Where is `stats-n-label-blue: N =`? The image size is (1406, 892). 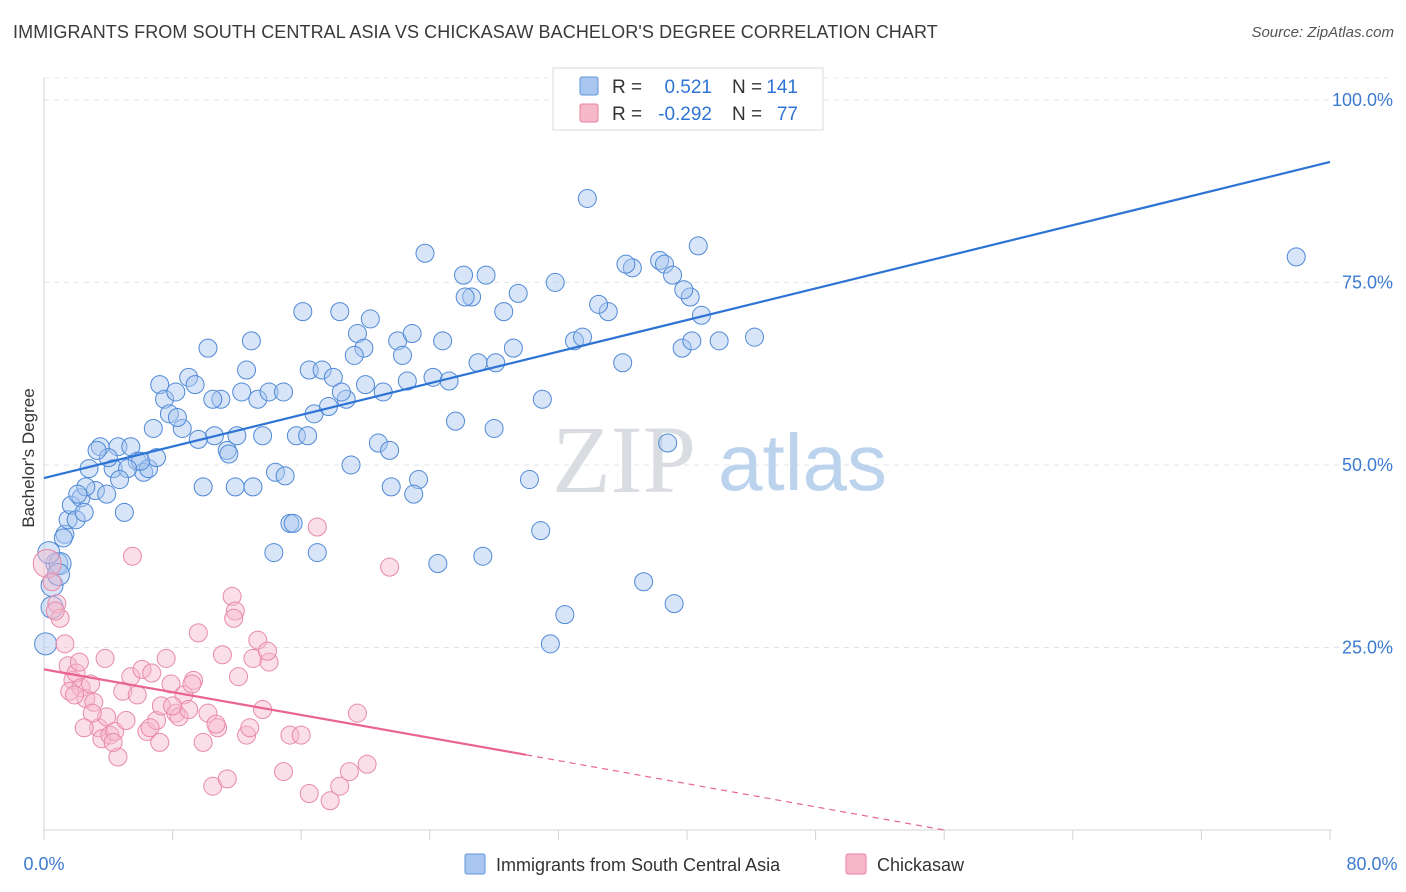
stats-n-label-blue: N = is located at coordinates (747, 87).